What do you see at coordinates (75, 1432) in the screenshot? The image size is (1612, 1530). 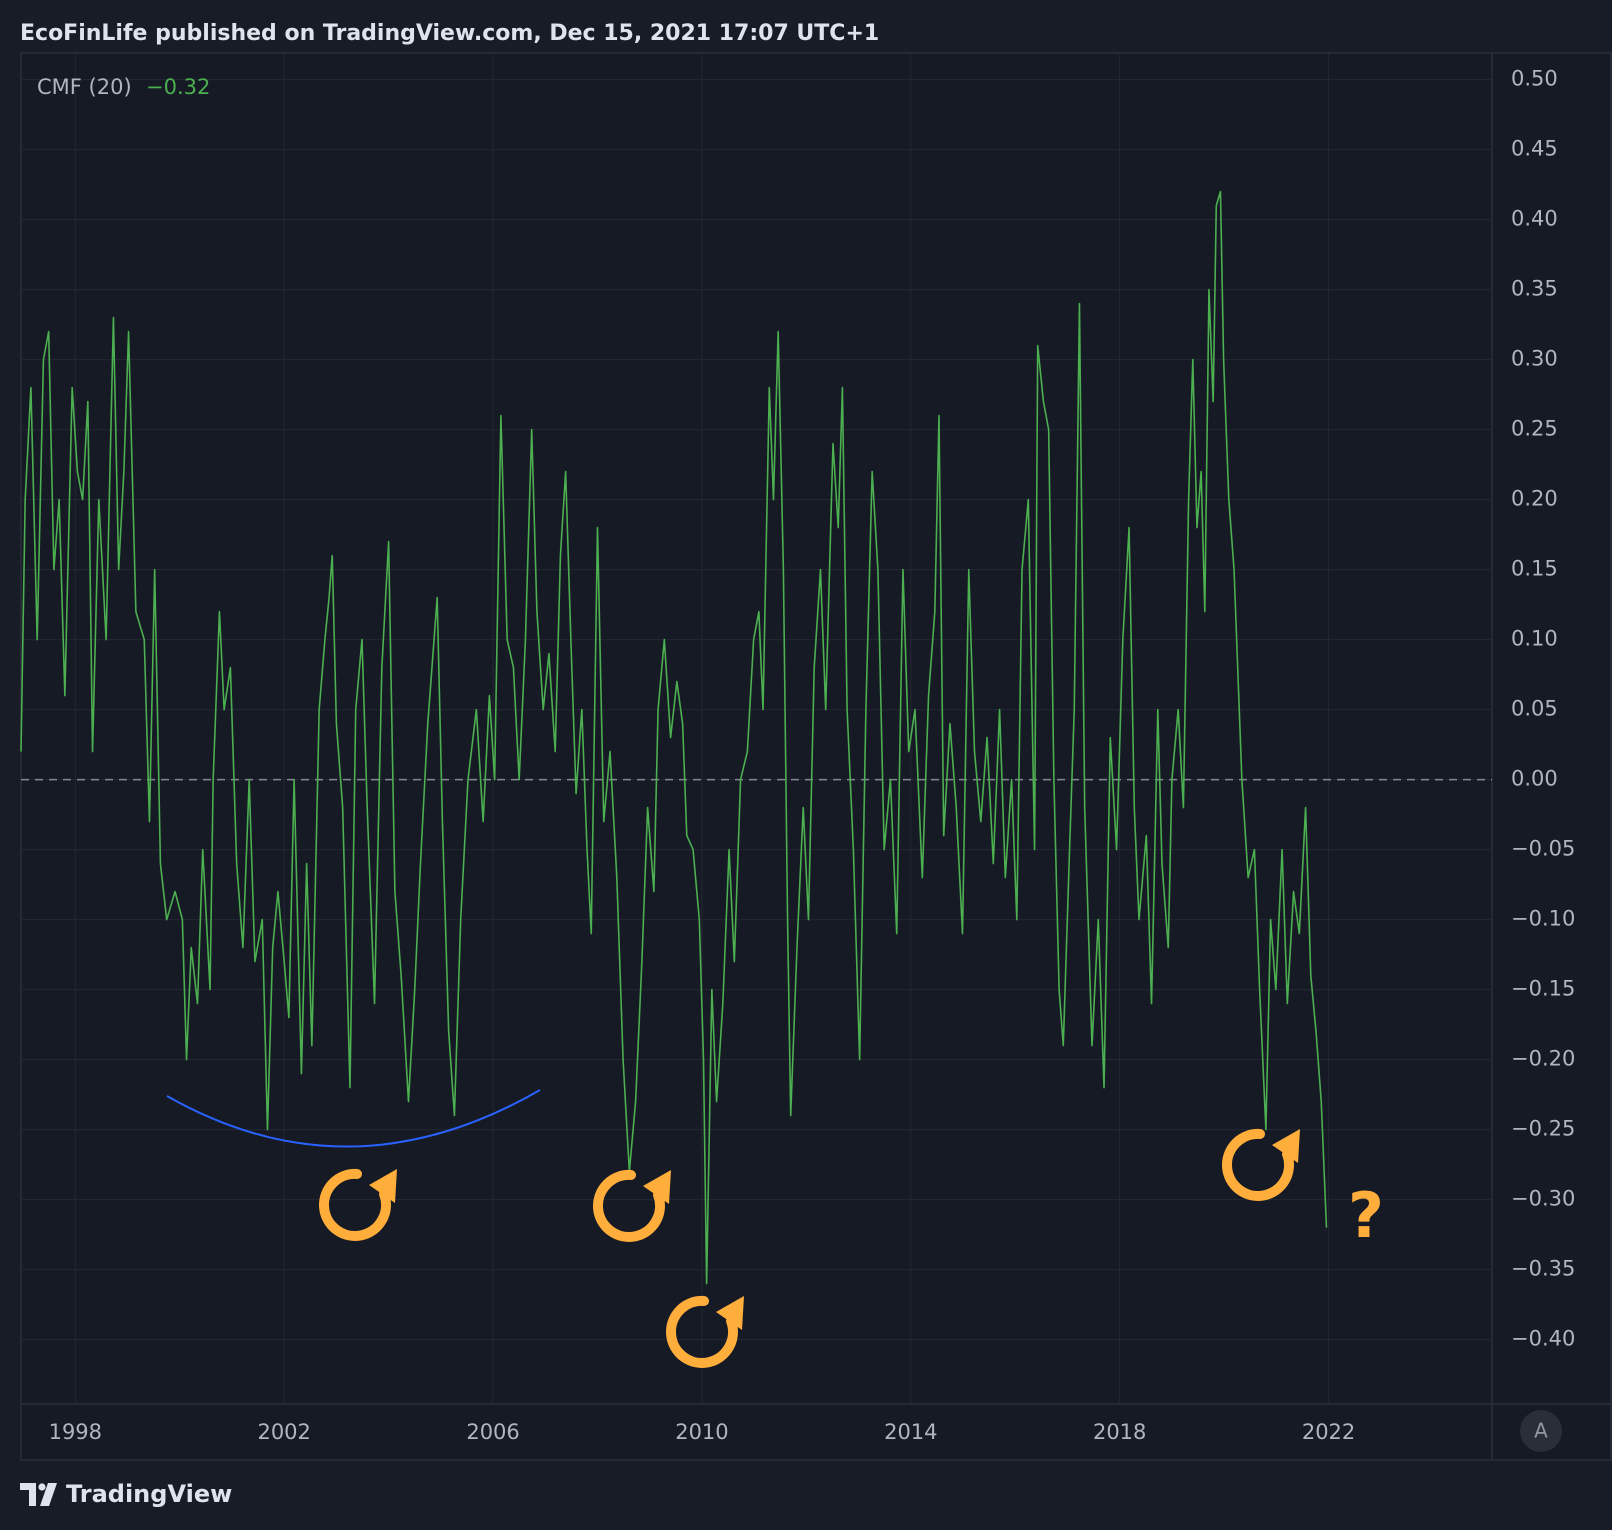 I see `x-tick-label: 1998` at bounding box center [75, 1432].